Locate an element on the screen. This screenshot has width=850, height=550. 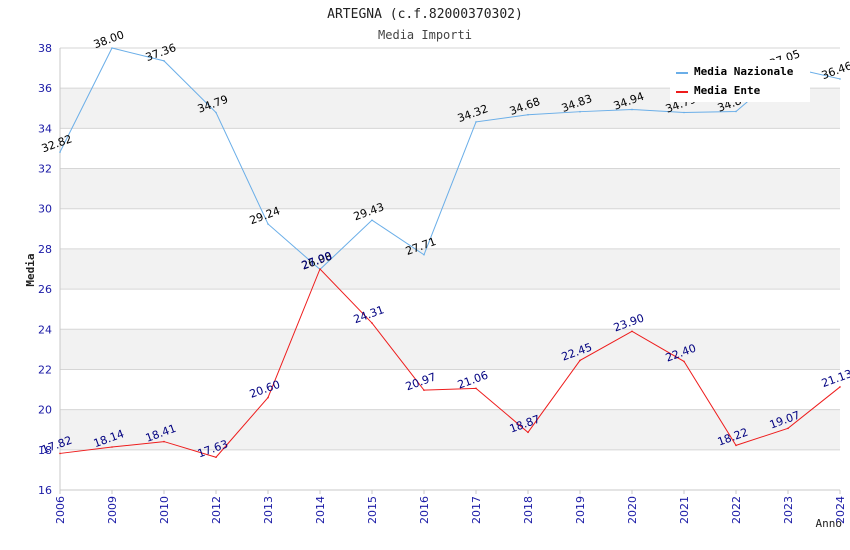
y-tick-label: 20 is located at coordinates (45, 410).